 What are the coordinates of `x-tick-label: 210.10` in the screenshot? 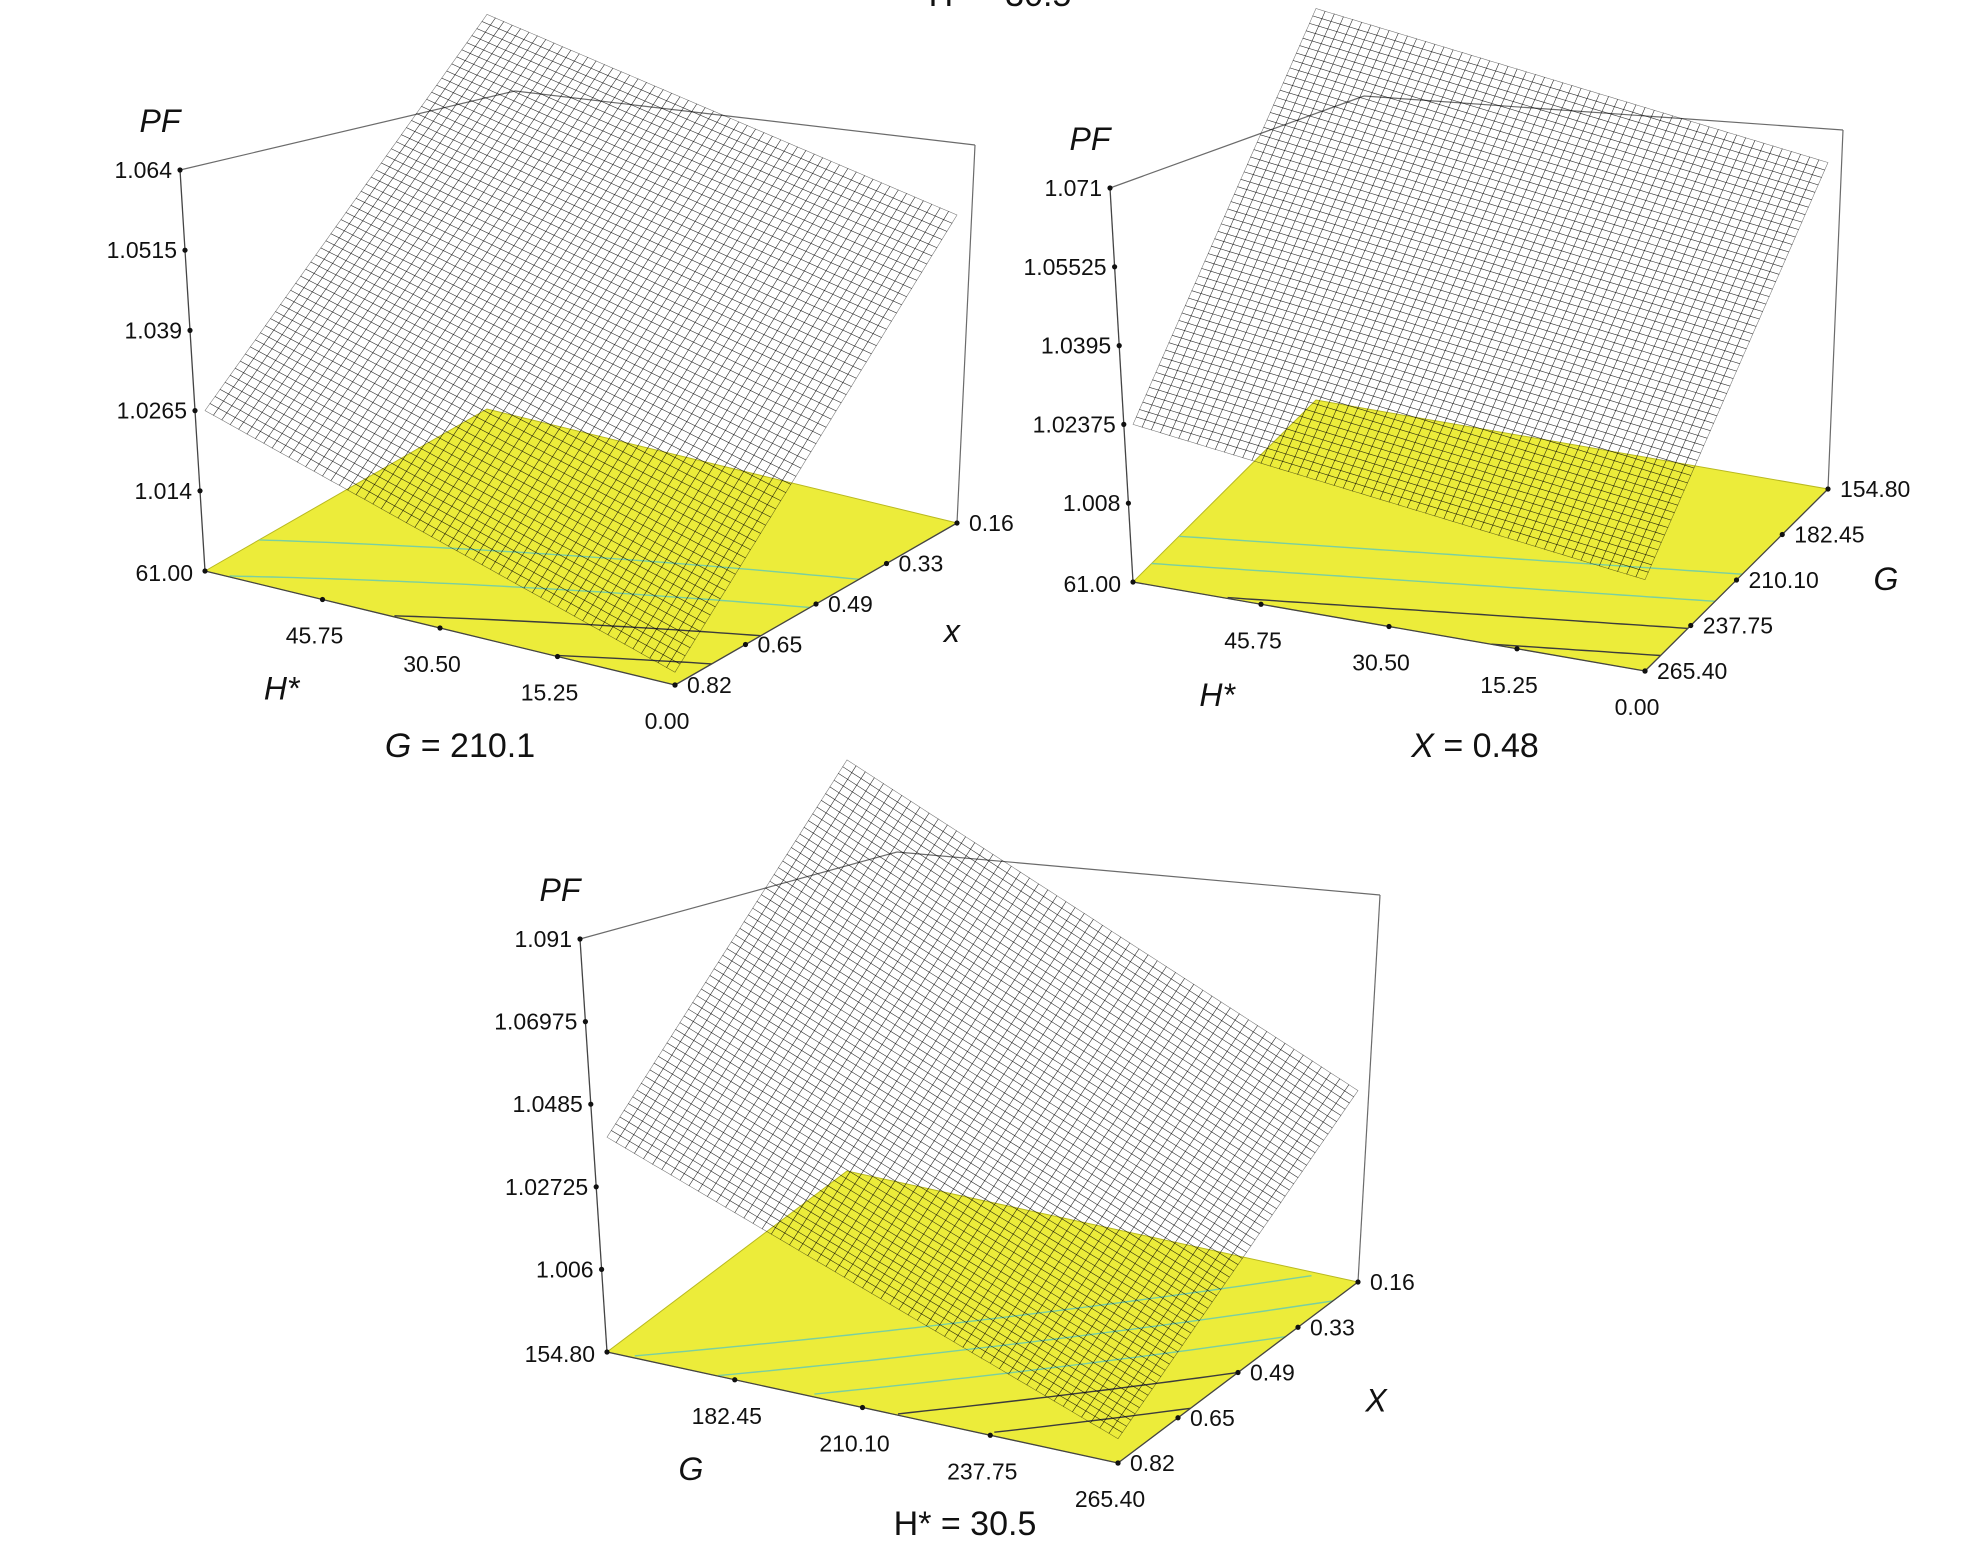 It's located at (854, 1444).